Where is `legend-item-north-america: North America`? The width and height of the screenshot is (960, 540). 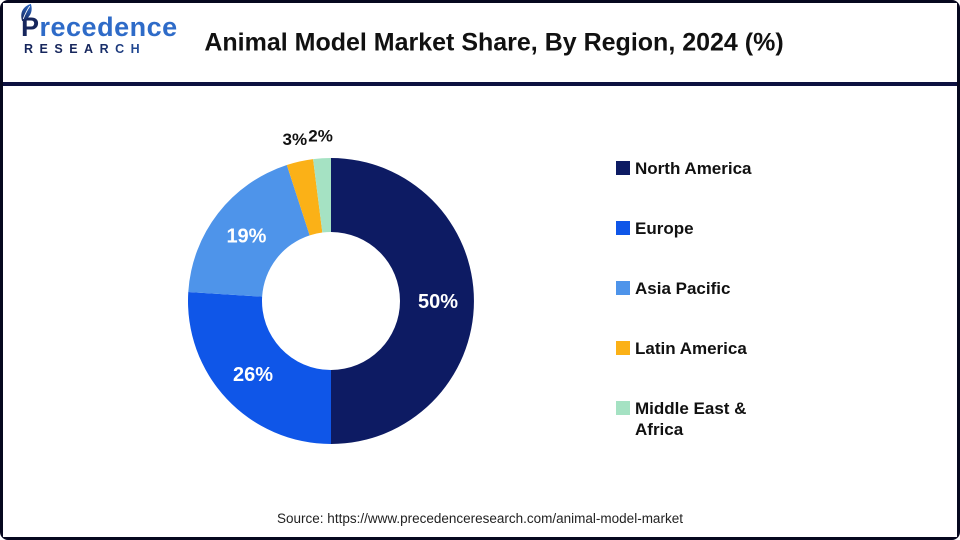 legend-item-north-america: North America is located at coordinates (693, 188).